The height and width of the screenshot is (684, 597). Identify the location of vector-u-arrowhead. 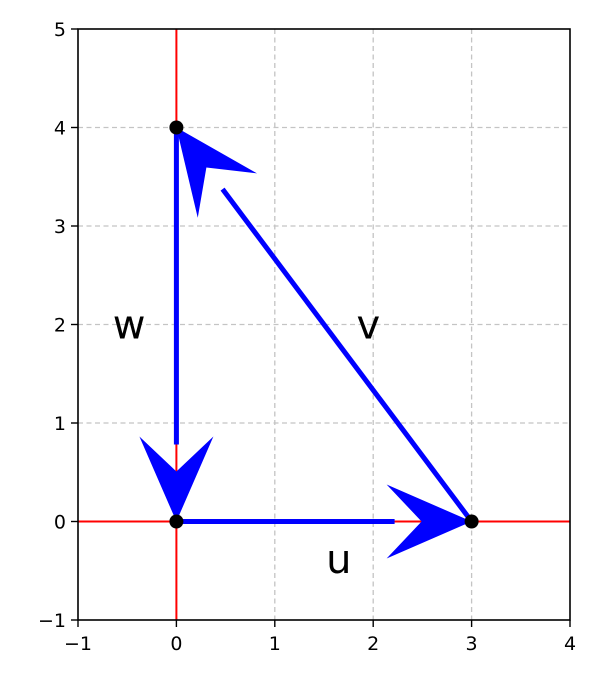
(429, 521).